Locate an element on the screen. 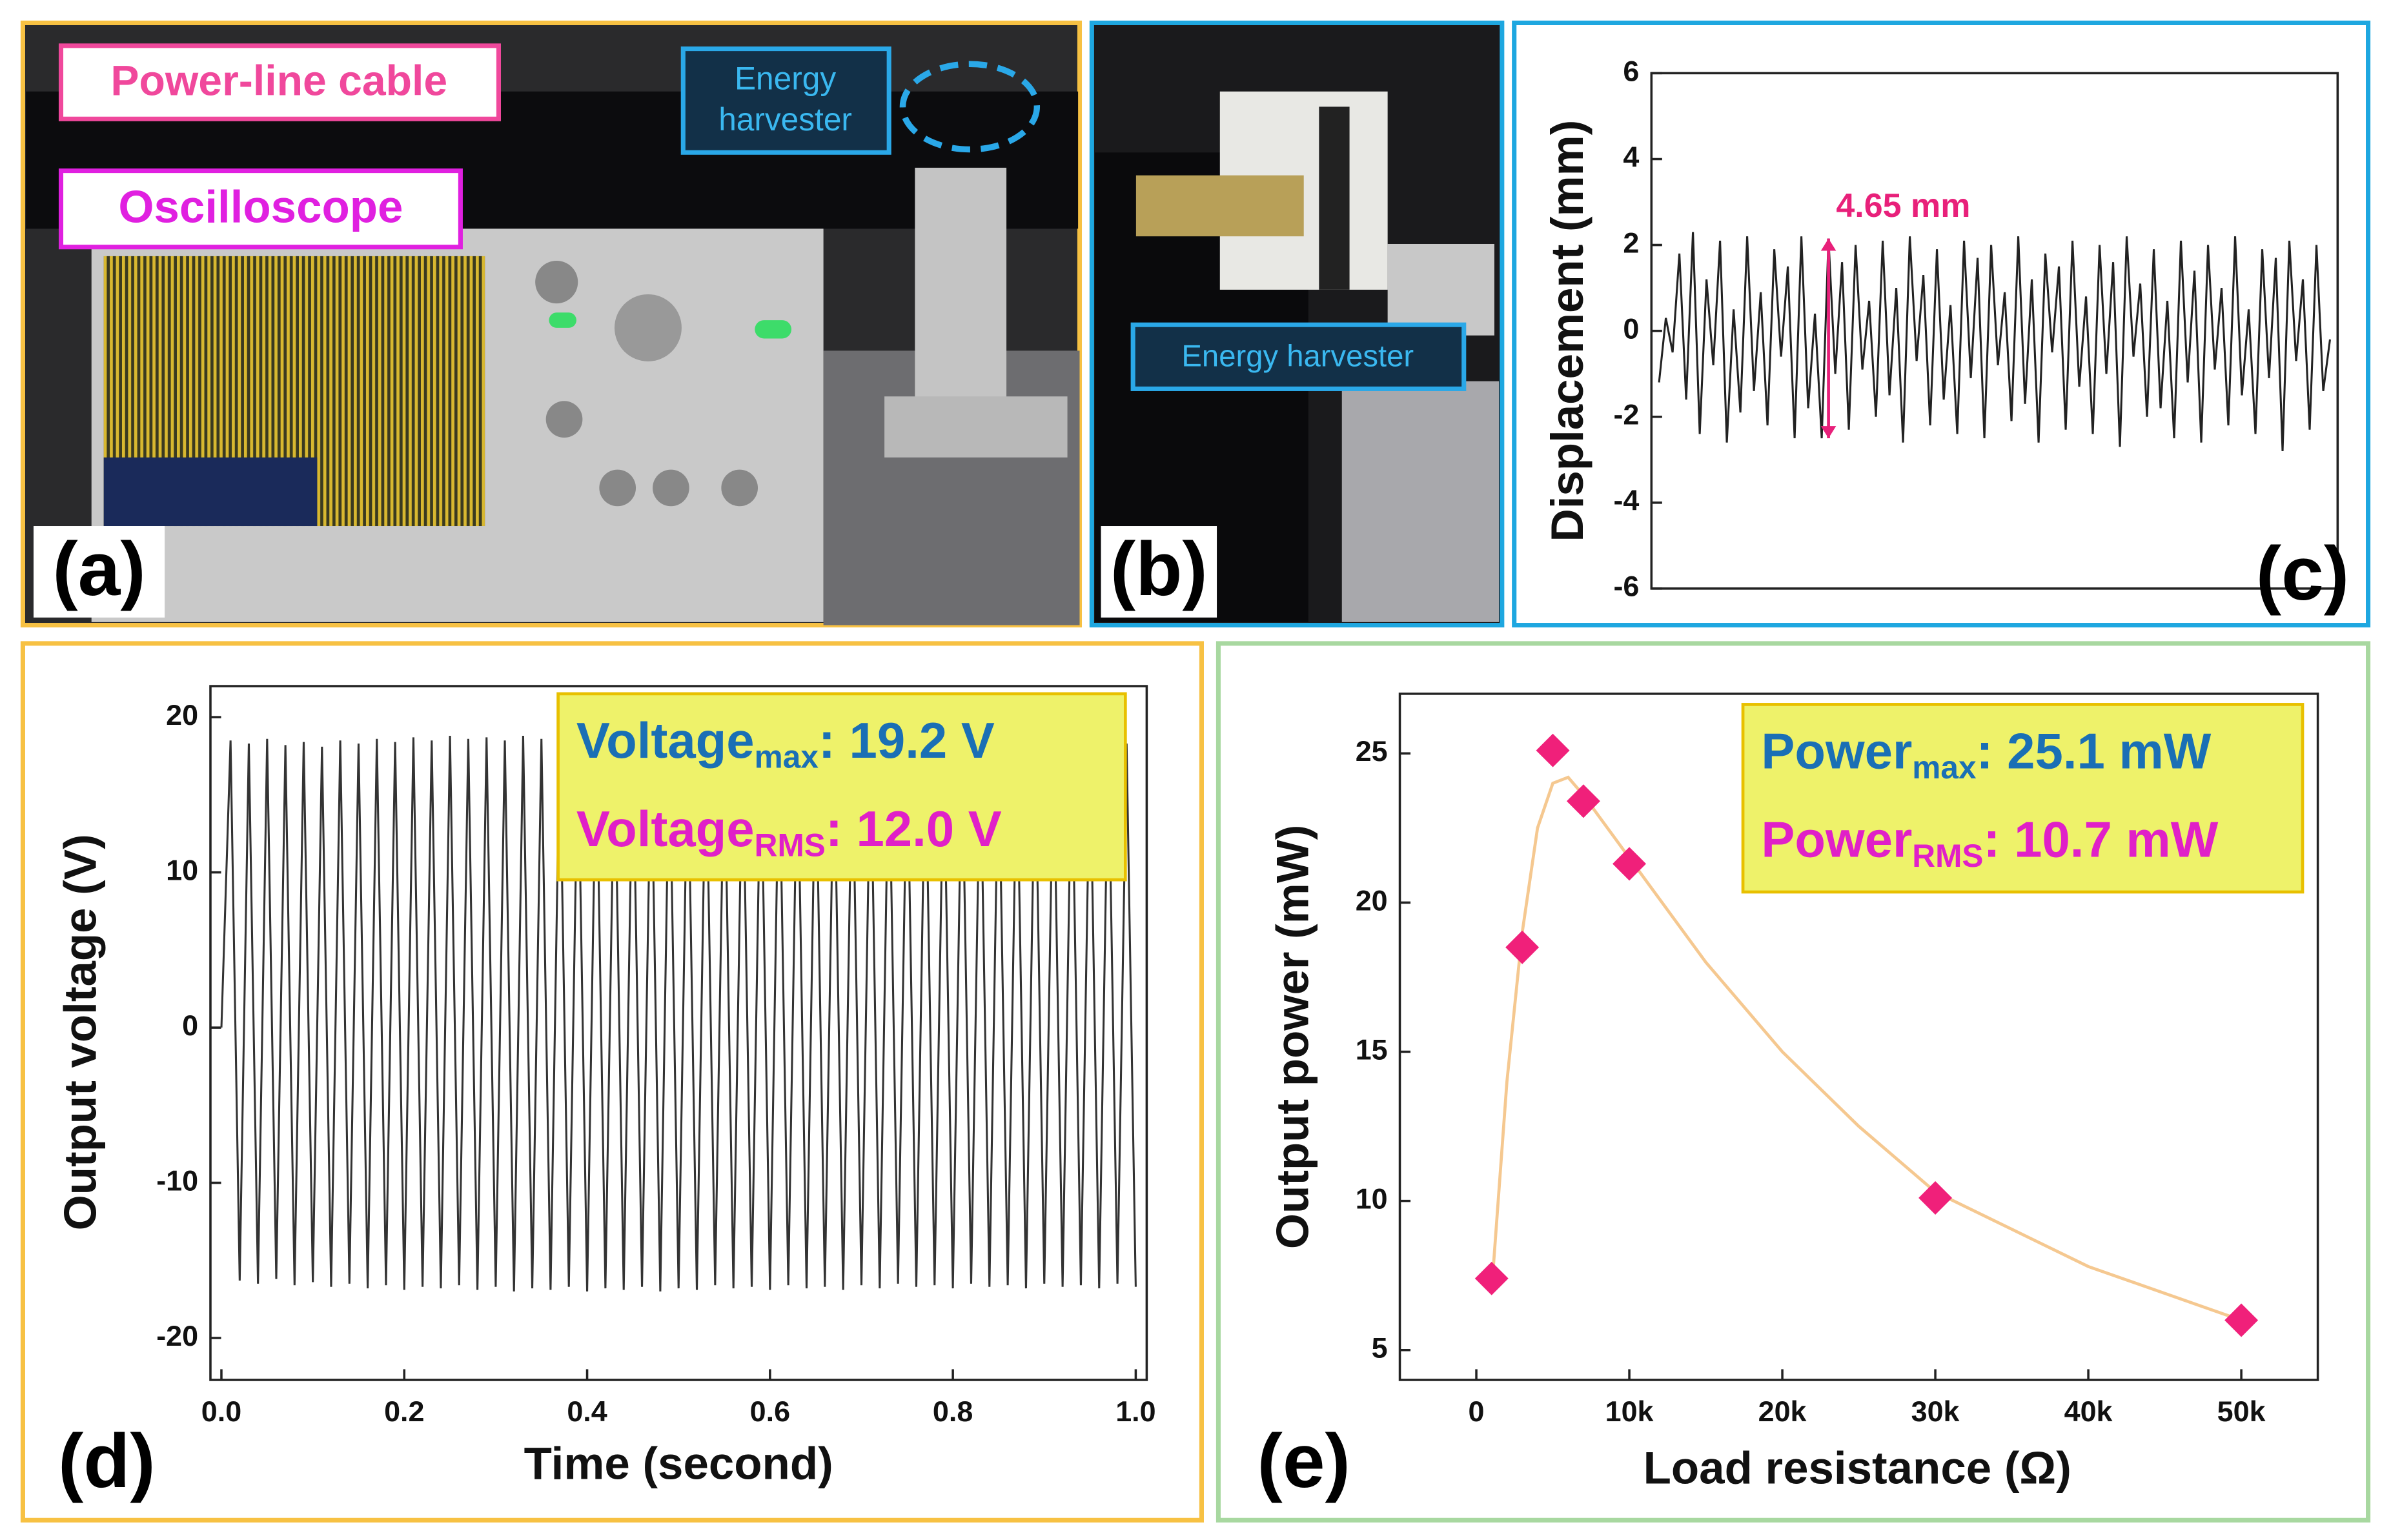  annotation-text: Voltagemax: 19.2 V is located at coordinates (785, 743).